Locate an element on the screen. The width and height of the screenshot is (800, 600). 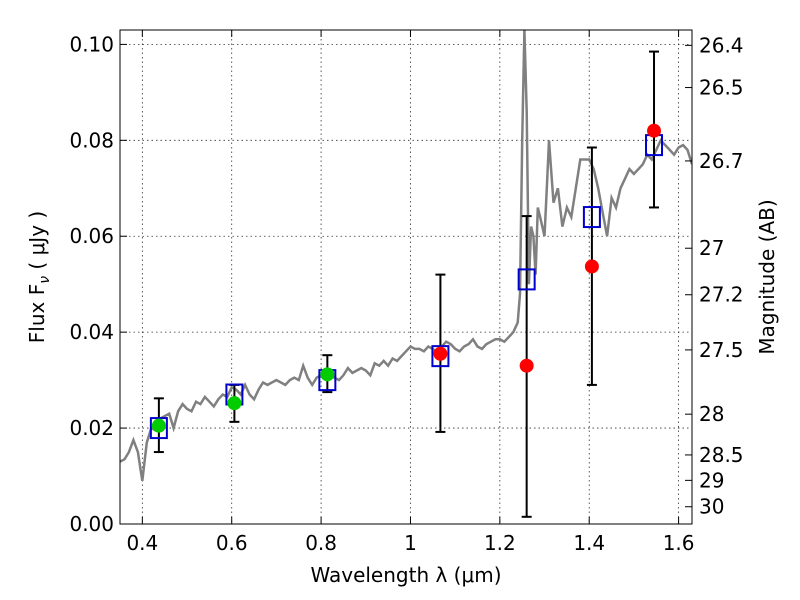
y2-tick-label: 27.2 is located at coordinates (721, 295).